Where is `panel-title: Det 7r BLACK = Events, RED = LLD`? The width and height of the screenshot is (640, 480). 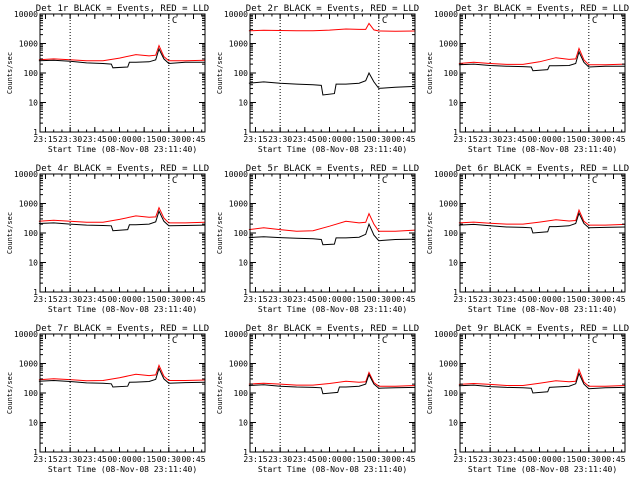 panel-title: Det 7r BLACK = Events, RED = LLD is located at coordinates (122, 329).